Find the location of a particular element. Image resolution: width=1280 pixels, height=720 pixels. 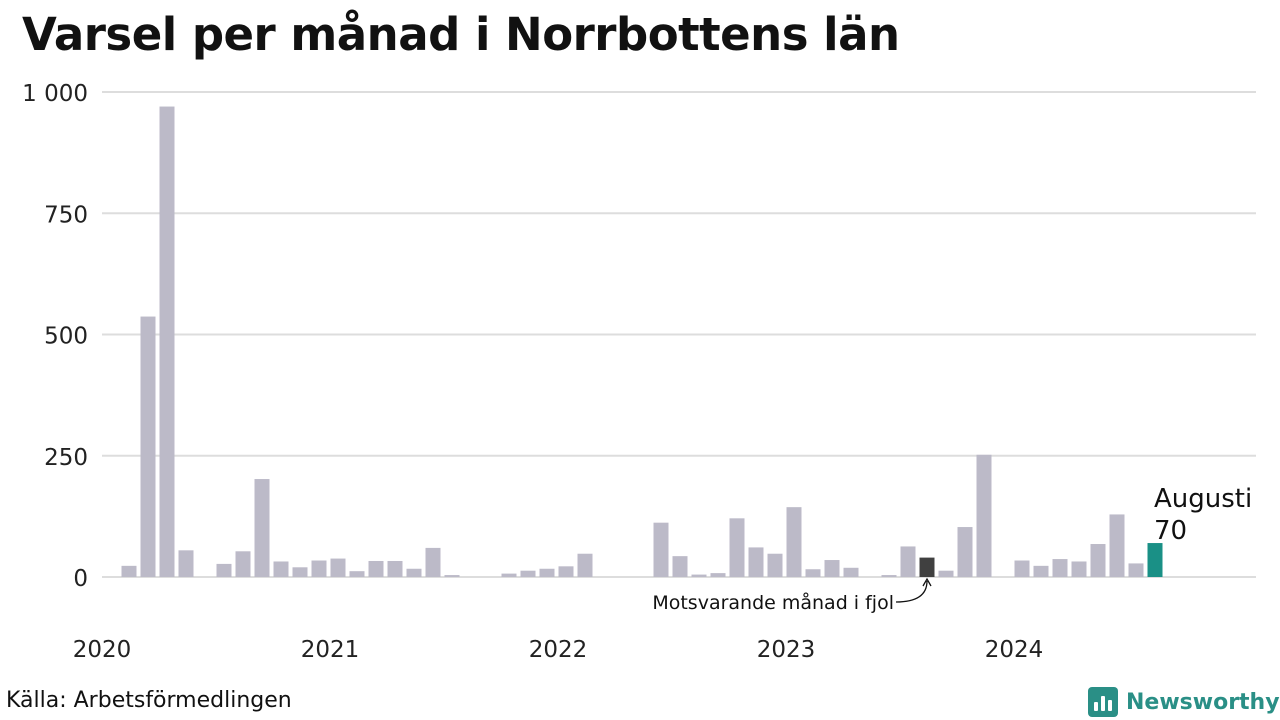

y-tick-label: 500 is located at coordinates (66, 337).